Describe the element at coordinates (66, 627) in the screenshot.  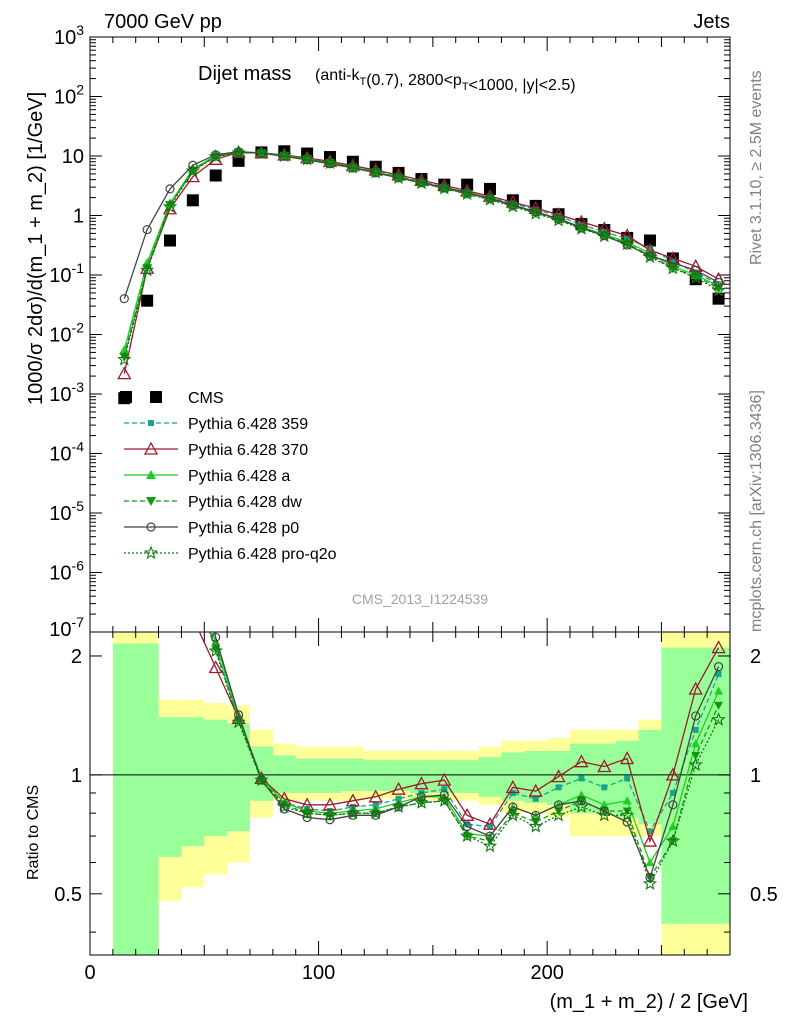
I see `y-tick-label: 10⁻⁷` at that location.